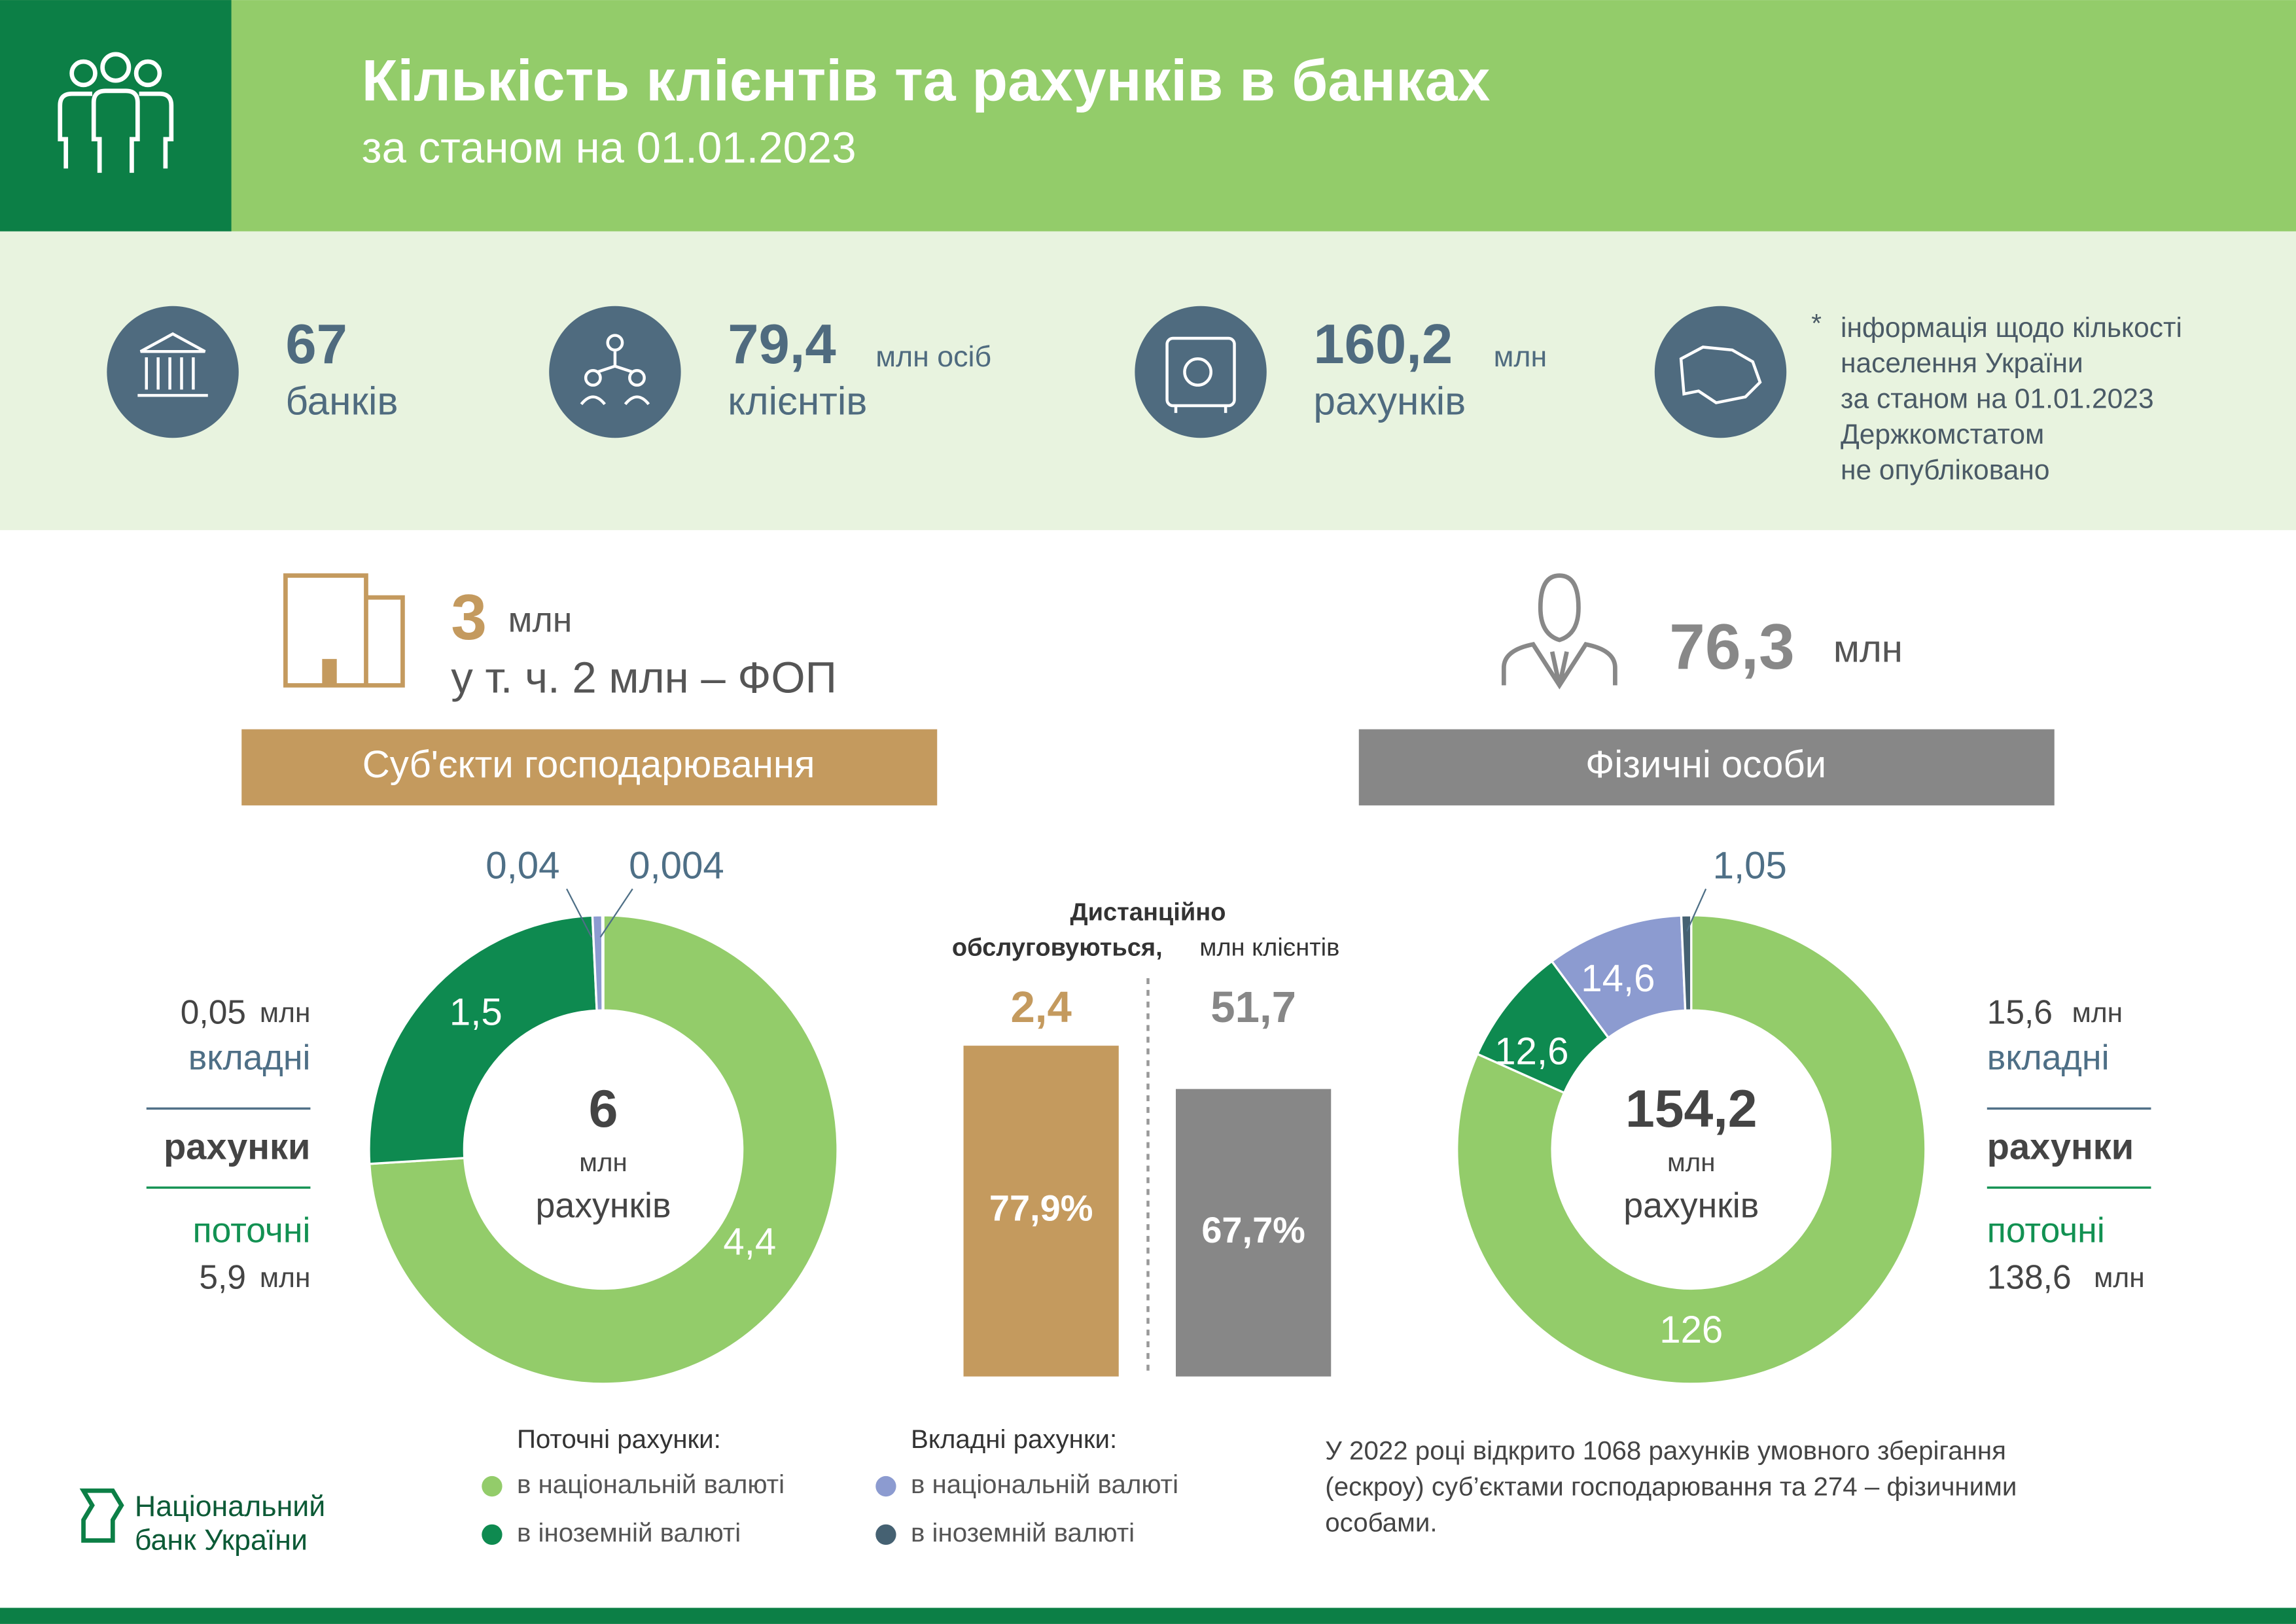 This screenshot has width=2296, height=1624. I want to click on clients-label: 2,4, so click(1040, 1007).